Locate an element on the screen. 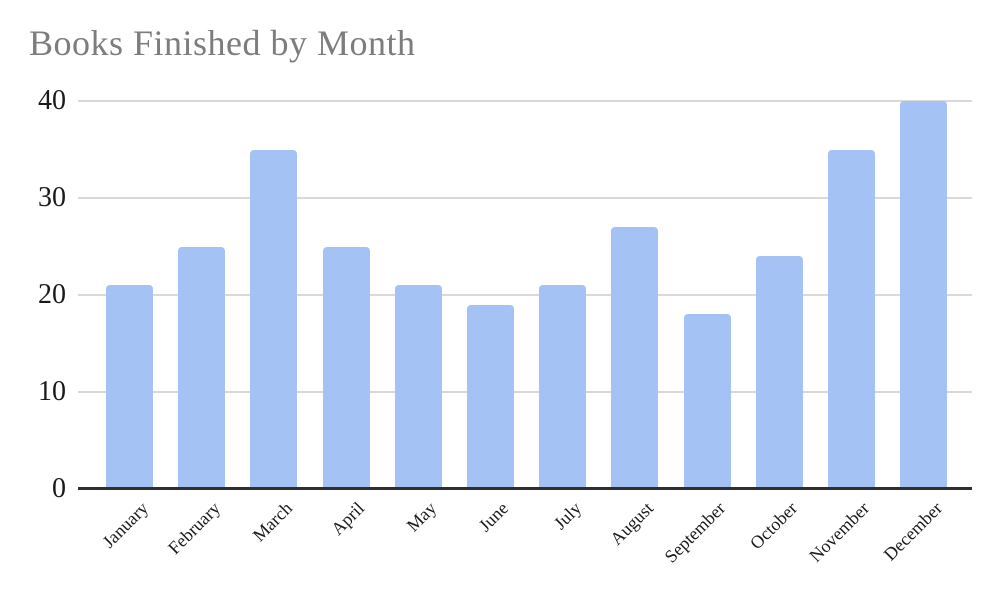 The height and width of the screenshot is (614, 1002). y-tick-label-40: 40 is located at coordinates (52, 100).